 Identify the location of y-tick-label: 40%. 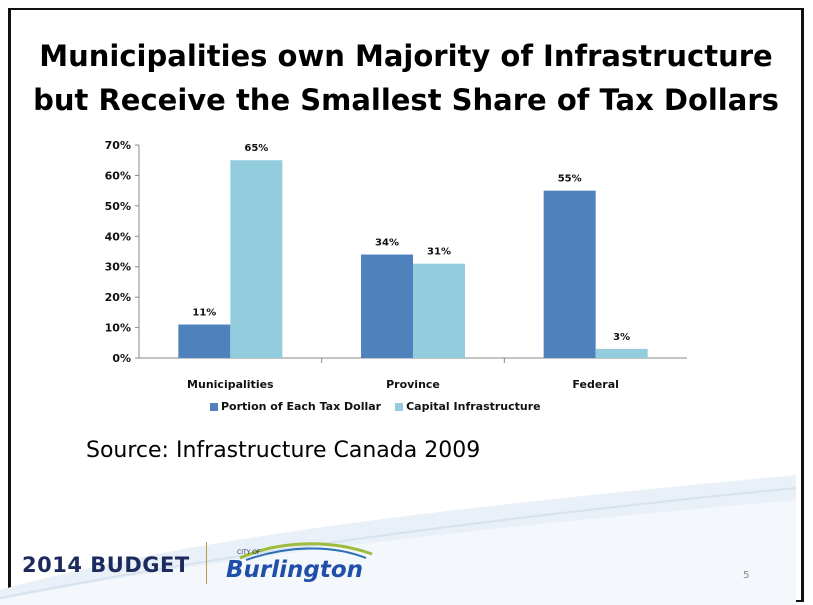
(118, 236).